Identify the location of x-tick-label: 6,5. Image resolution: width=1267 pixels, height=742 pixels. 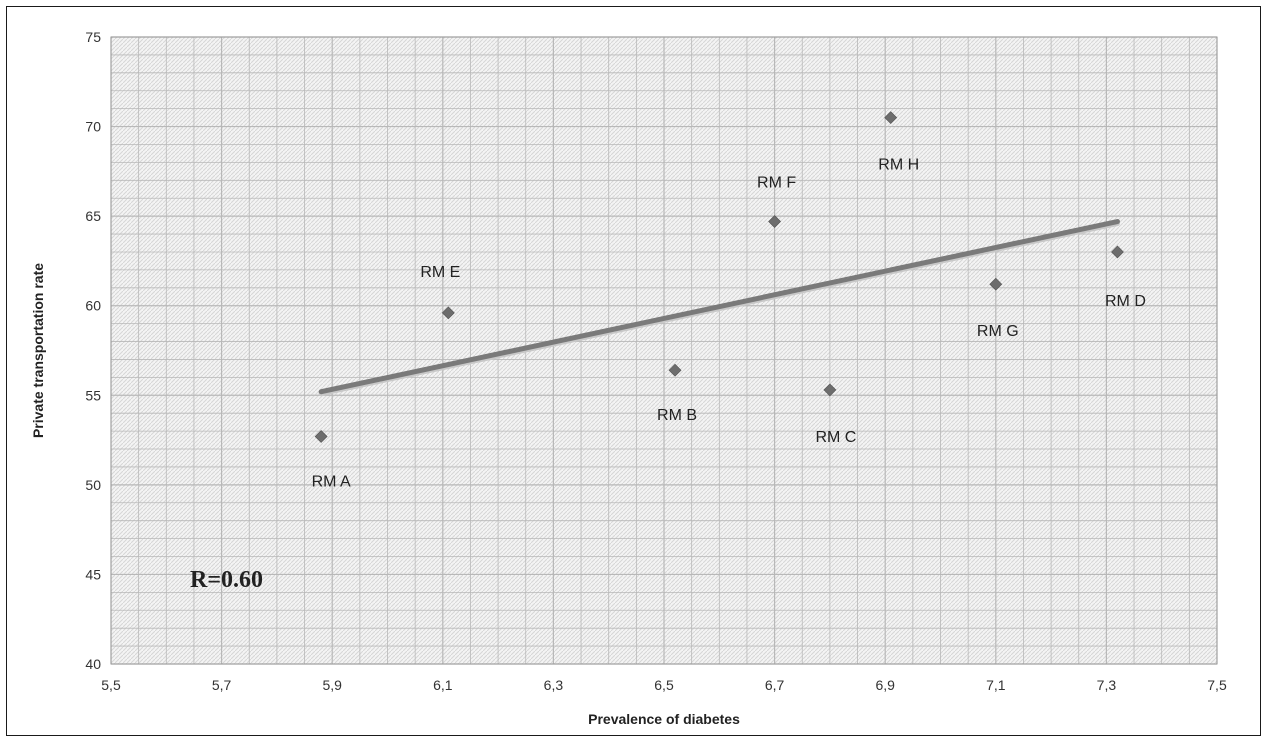
(664, 685).